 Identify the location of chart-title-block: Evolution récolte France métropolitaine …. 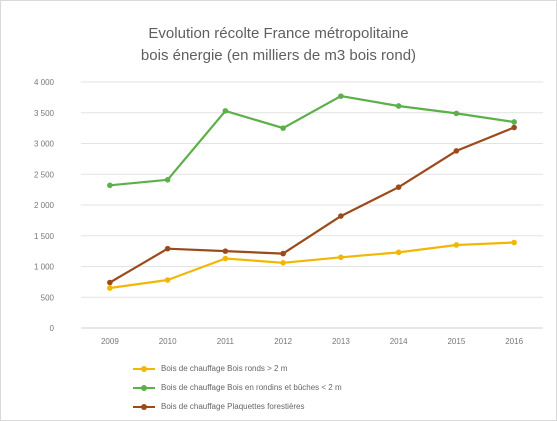
(278, 45).